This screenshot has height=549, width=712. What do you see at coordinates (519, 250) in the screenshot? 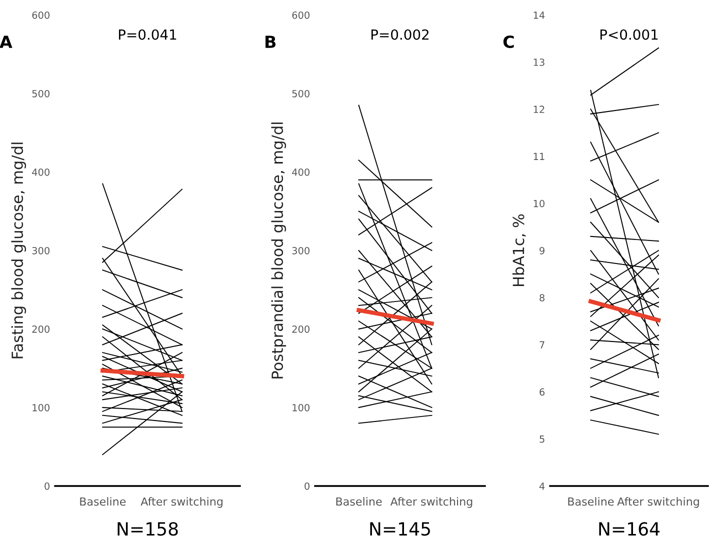
I see `y-axis-title: HbA1c, %` at bounding box center [519, 250].